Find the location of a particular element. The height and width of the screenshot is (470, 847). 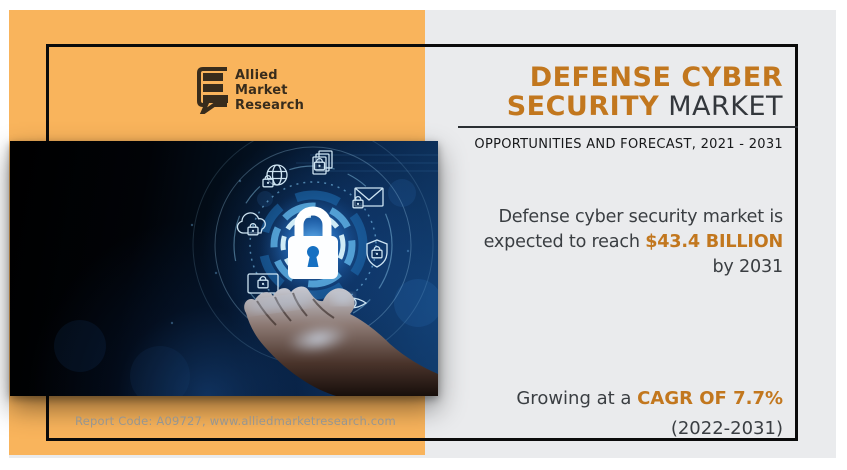

mail-lock-icon is located at coordinates (368, 198).